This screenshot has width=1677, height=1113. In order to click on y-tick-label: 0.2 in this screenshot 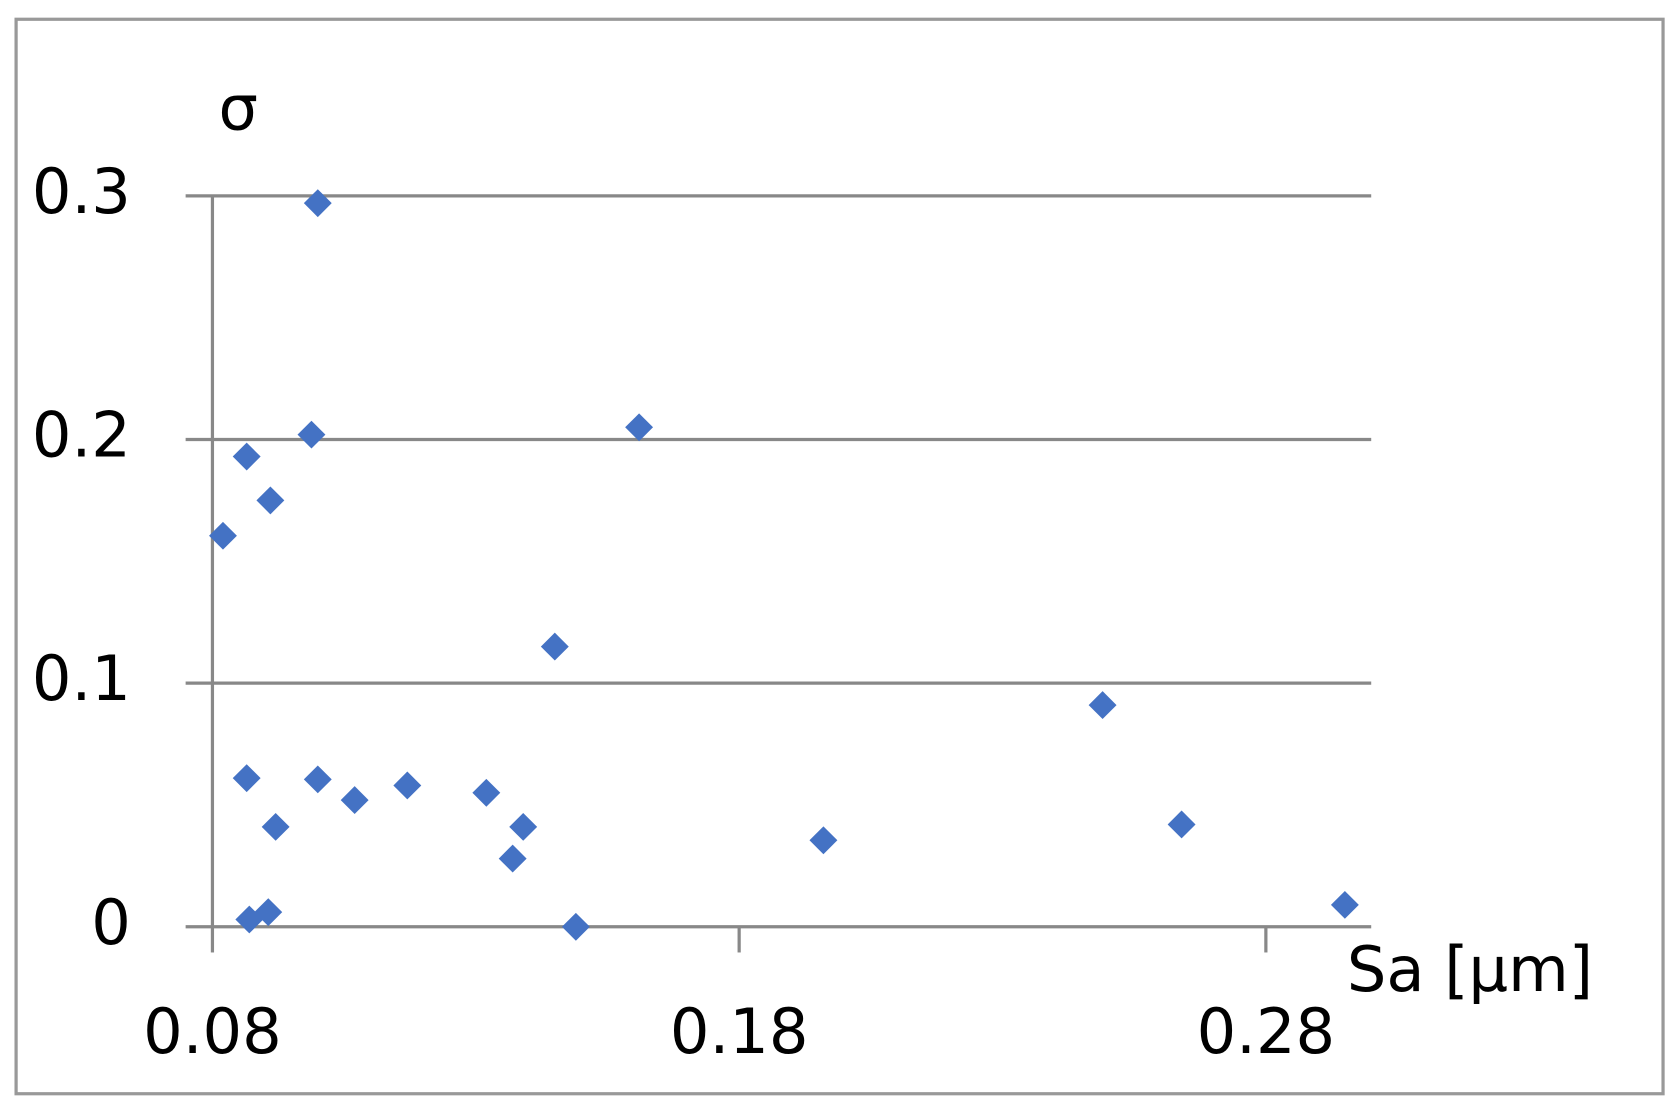, I will do `click(81, 435)`.